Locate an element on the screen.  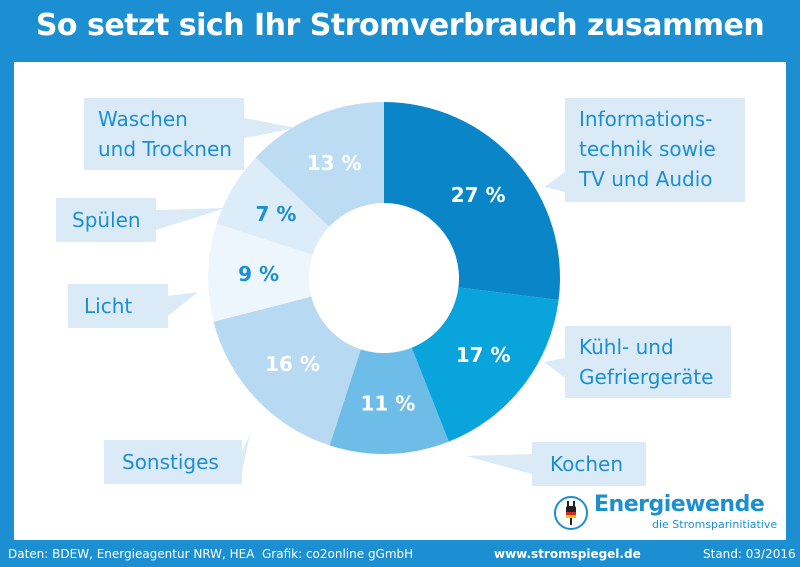
label-kuehl-line-2: Gefriergeräte is located at coordinates (646, 377).